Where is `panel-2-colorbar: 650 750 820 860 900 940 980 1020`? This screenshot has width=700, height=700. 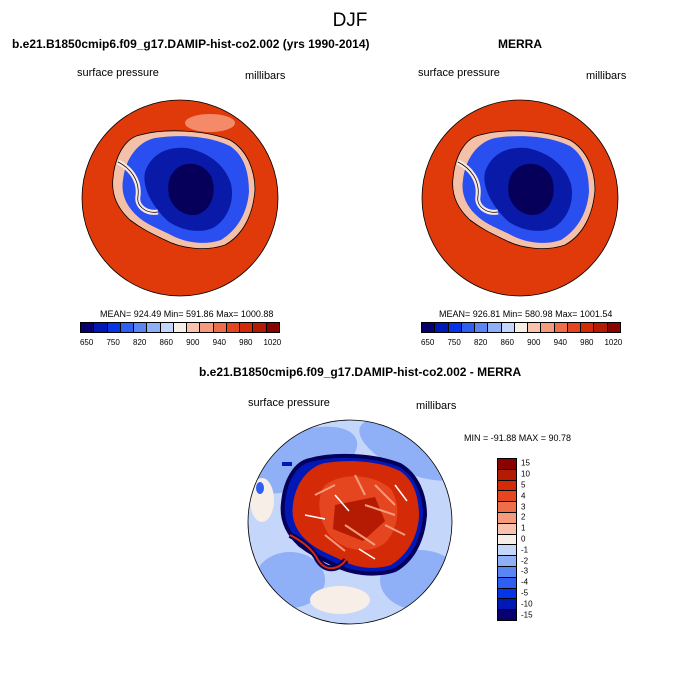
panel-2-colorbar: 650 750 820 860 900 940 980 1020 is located at coordinates (521, 334).